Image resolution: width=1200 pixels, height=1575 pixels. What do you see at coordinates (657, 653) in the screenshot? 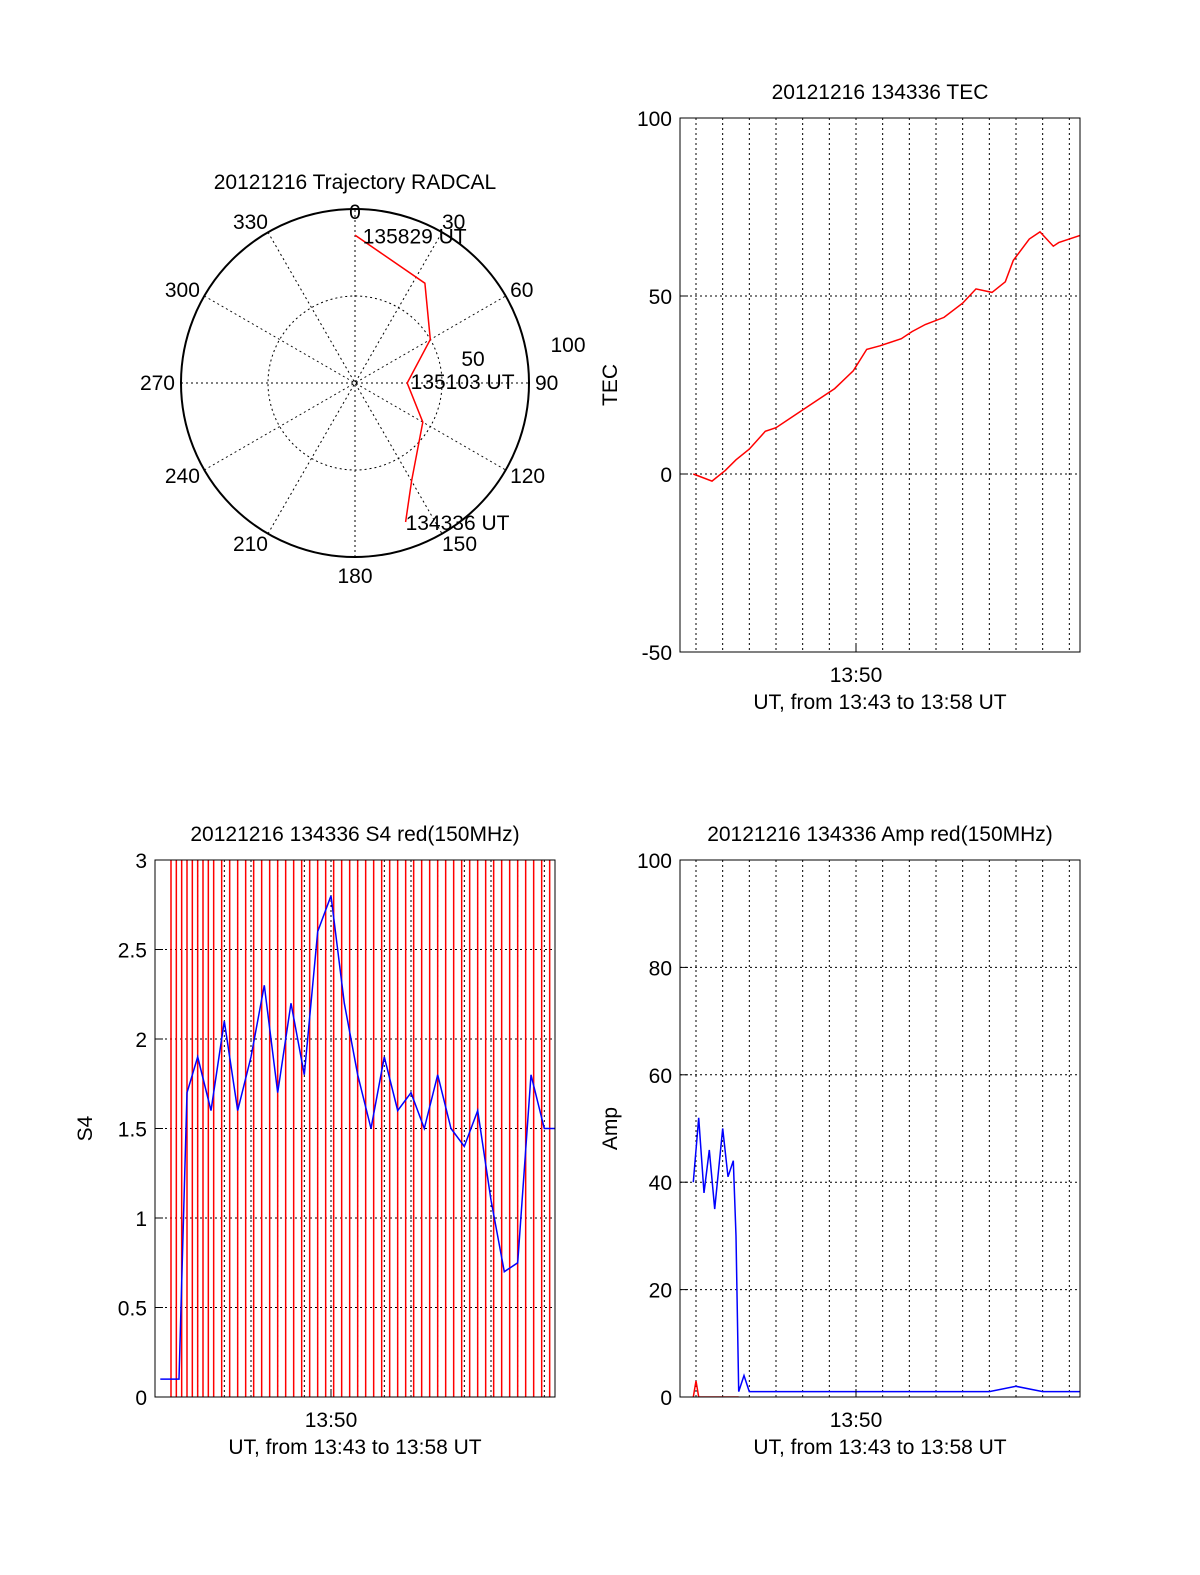
I see `p1-ytick-label--50: -50` at bounding box center [657, 653].